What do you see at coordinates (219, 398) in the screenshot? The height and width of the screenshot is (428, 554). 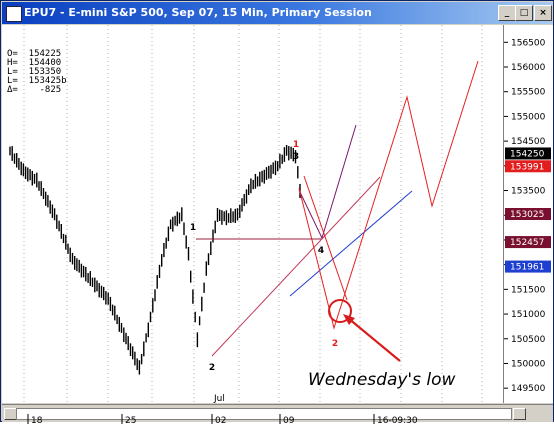 I see `time-month-label: Jul` at bounding box center [219, 398].